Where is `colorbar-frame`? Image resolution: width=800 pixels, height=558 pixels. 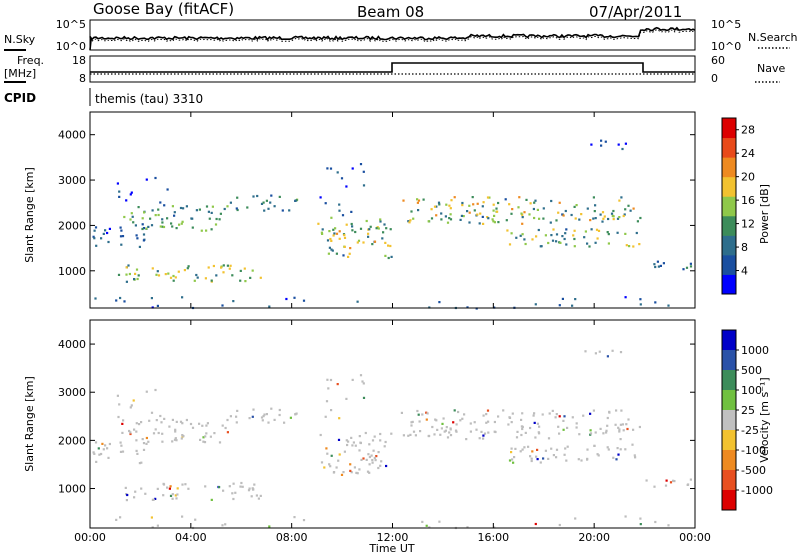
colorbar-frame is located at coordinates (729, 420).